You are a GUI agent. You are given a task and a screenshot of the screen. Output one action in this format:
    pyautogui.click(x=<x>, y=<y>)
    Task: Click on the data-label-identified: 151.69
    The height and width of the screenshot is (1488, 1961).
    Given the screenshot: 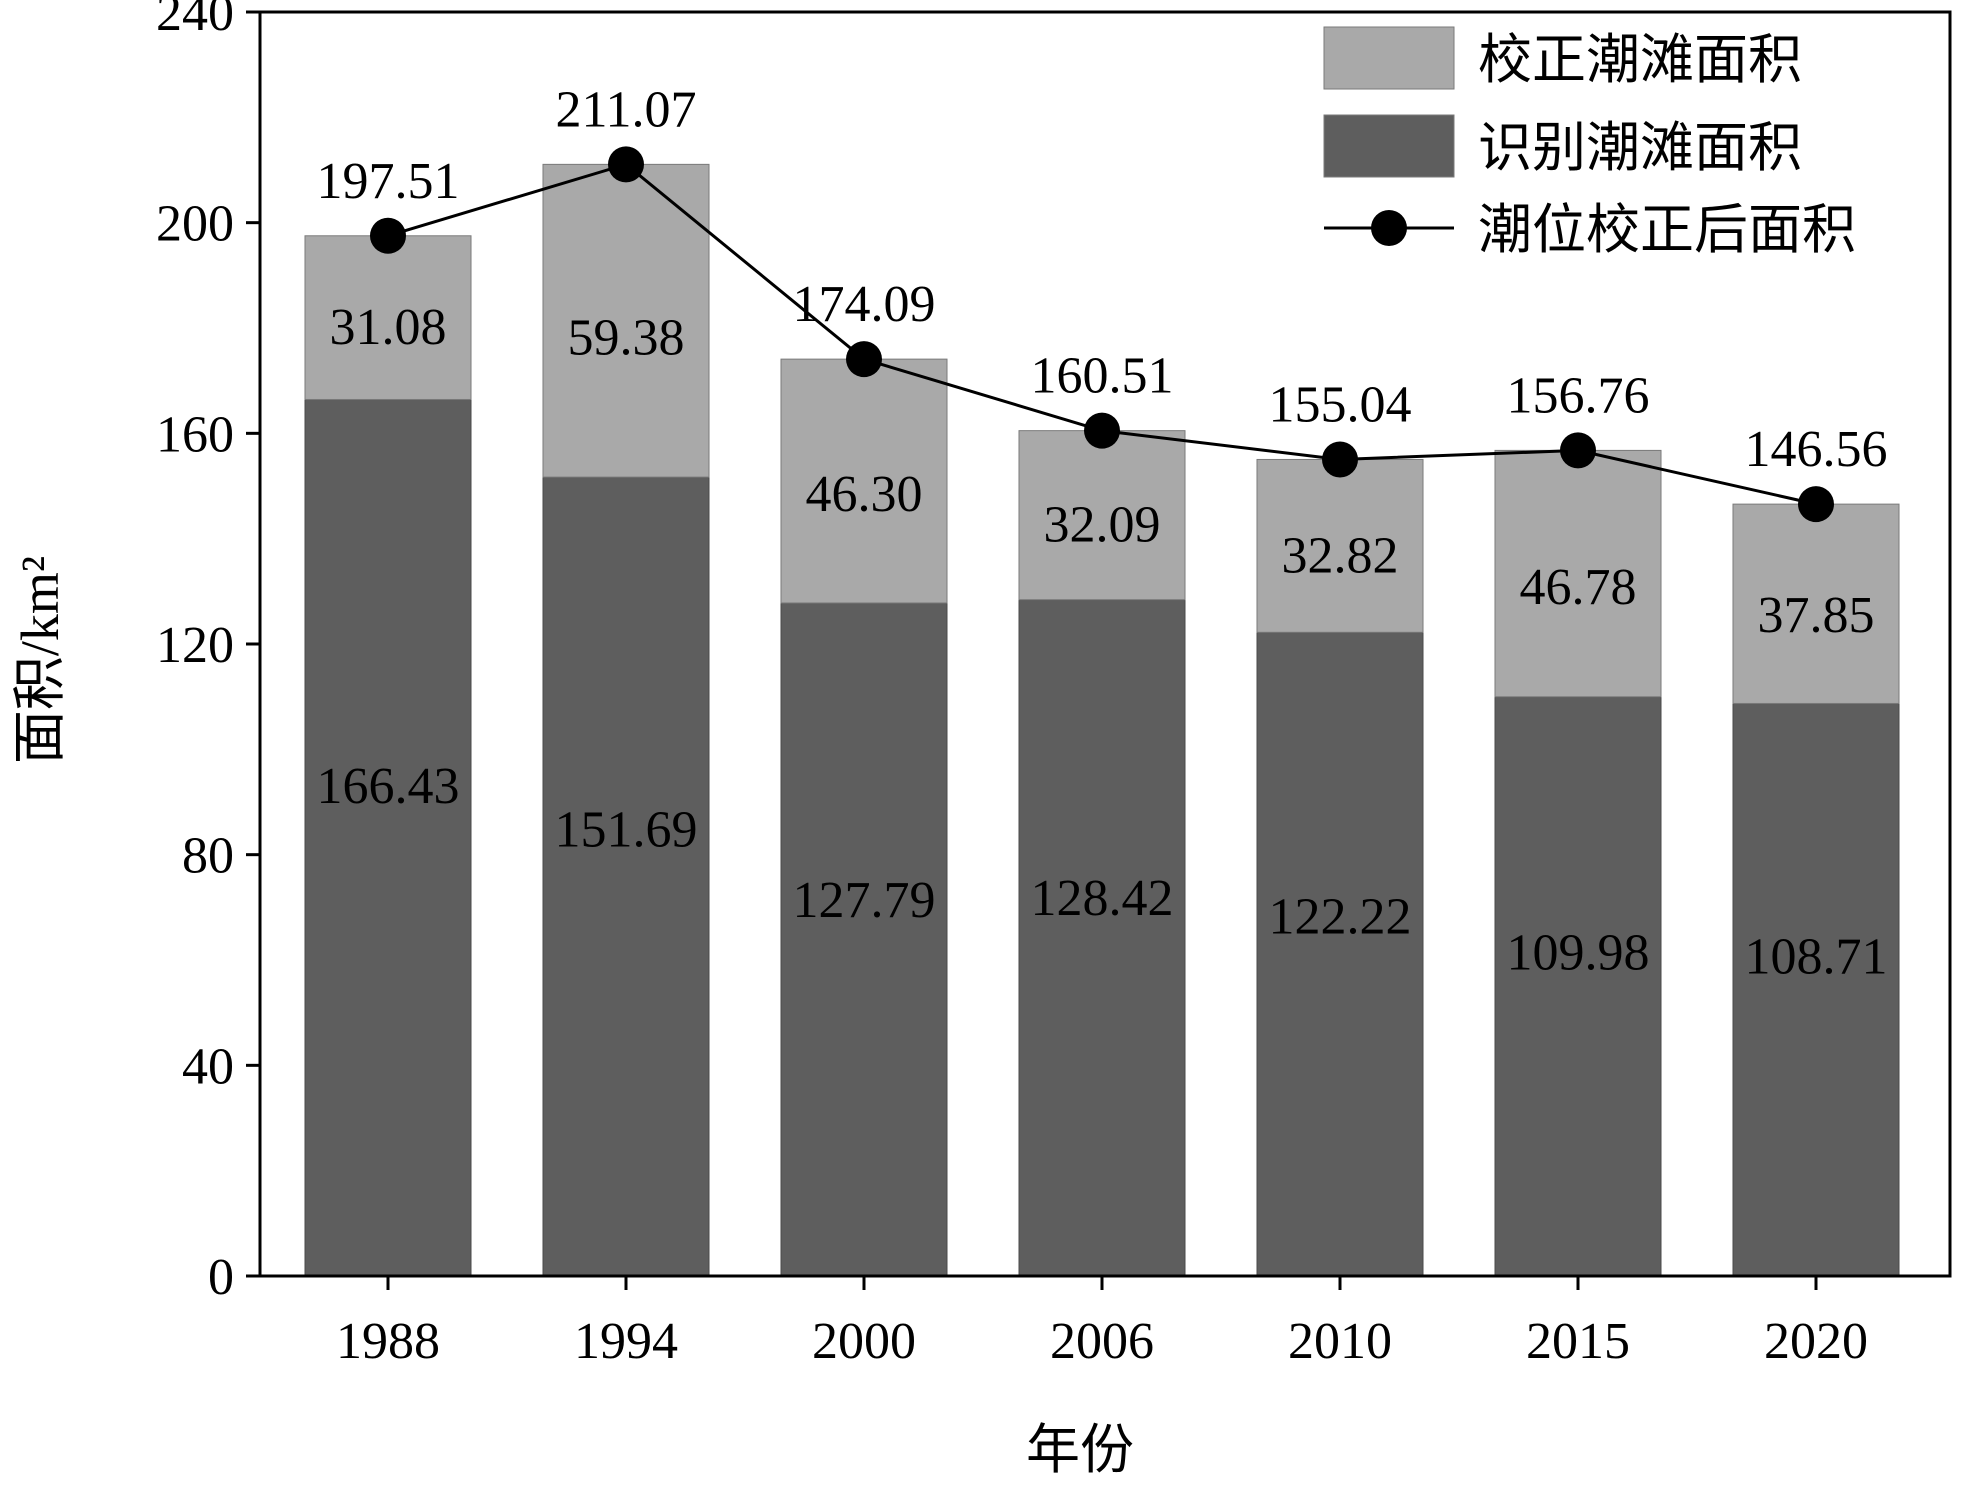 What is the action you would take?
    pyautogui.click(x=626, y=830)
    